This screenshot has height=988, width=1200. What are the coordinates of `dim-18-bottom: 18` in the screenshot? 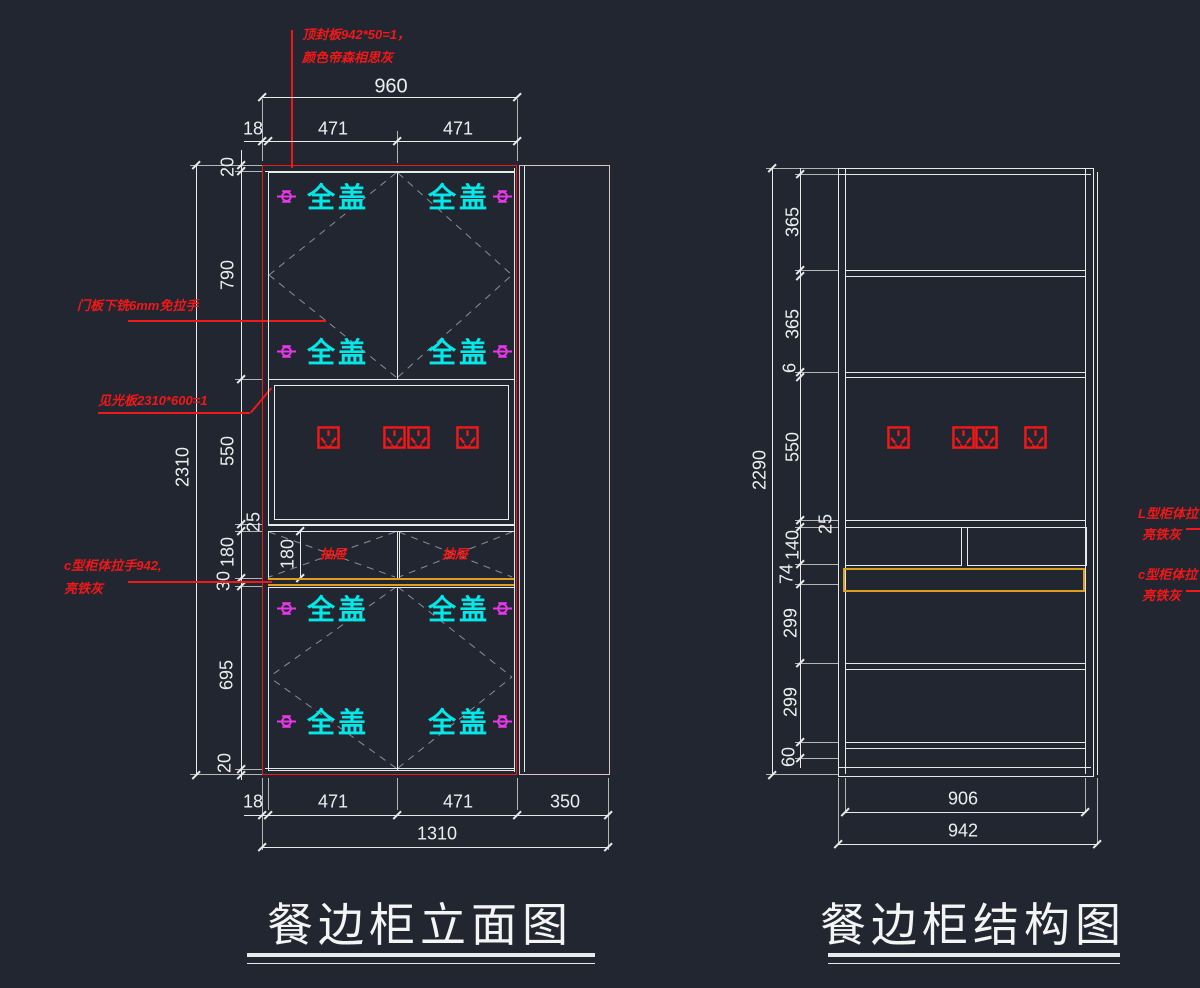 It's located at (253, 801).